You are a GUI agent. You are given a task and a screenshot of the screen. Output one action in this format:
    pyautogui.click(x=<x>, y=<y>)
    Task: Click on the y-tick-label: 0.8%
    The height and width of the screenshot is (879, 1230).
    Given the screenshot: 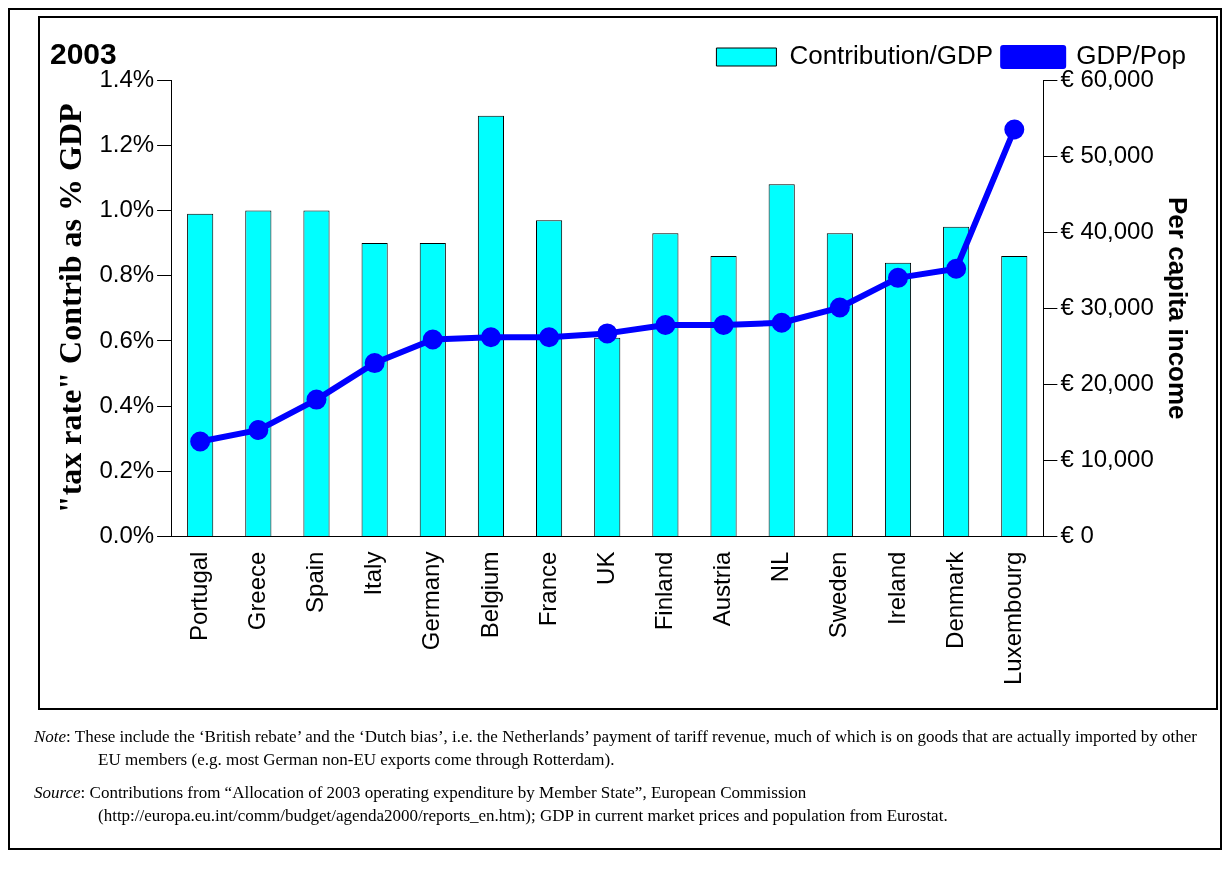 What is the action you would take?
    pyautogui.click(x=127, y=274)
    